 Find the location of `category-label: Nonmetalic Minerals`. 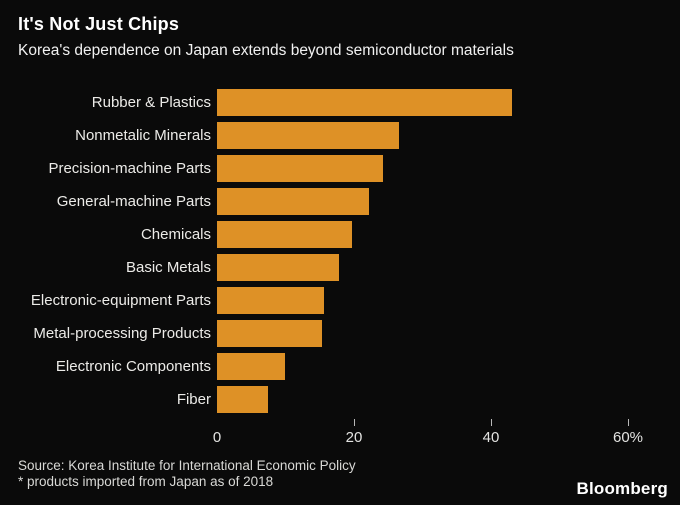

category-label: Nonmetalic Minerals is located at coordinates (143, 135).